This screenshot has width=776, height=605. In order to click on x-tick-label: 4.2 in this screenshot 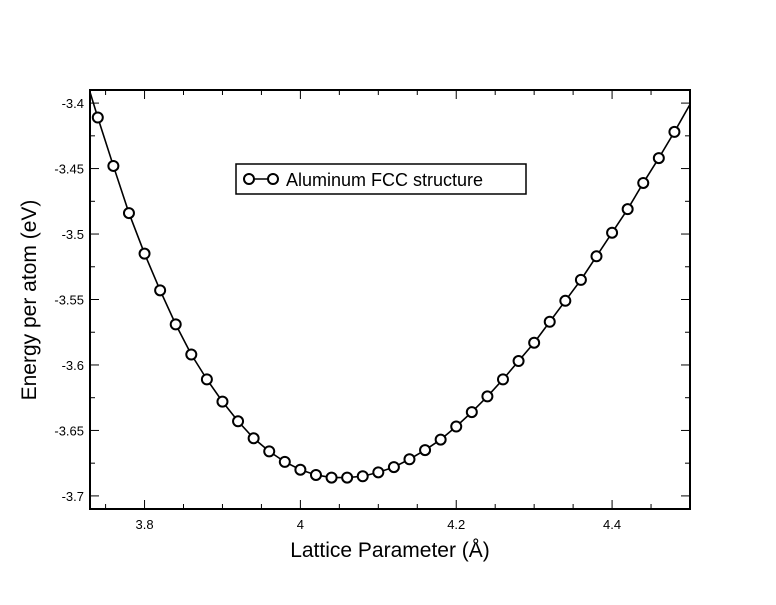, I will do `click(456, 524)`.